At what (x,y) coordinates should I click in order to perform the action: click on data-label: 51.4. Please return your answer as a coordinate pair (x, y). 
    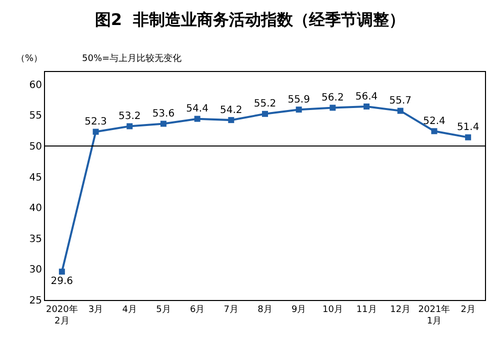
    Looking at the image, I should click on (468, 128).